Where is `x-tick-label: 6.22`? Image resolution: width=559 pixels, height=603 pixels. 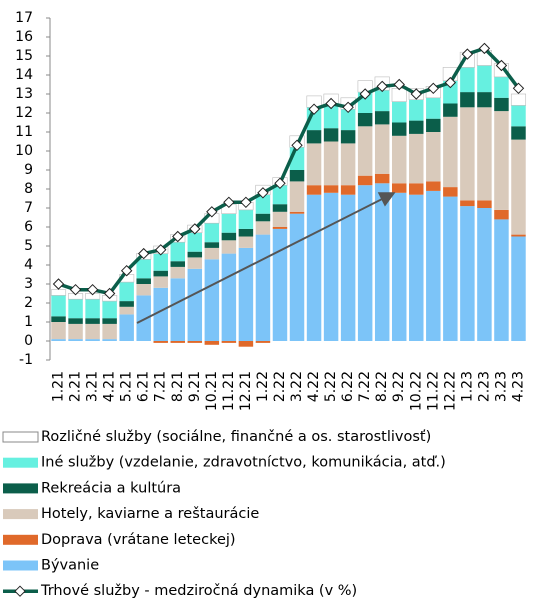 x-tick-label: 6.22 is located at coordinates (348, 386).